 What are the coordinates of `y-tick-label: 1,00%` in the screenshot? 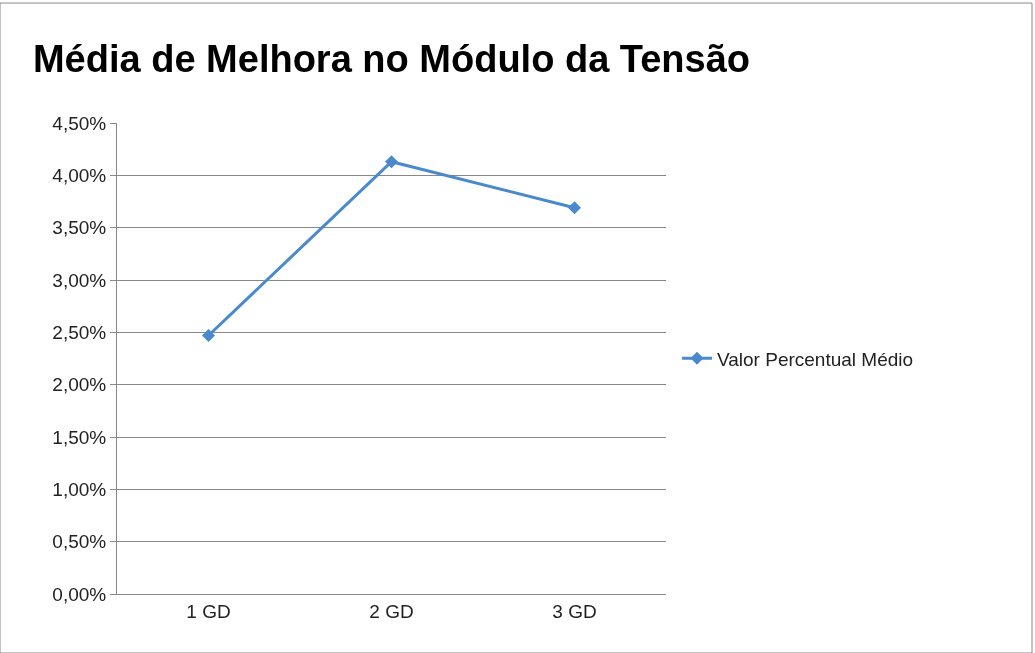 It's located at (79, 489).